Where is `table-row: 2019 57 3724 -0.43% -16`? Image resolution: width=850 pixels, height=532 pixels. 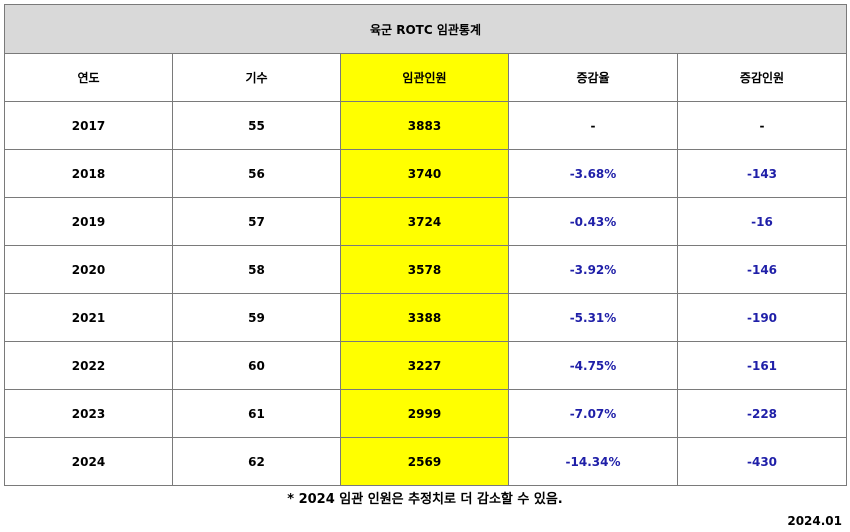 table-row: 2019 57 3724 -0.43% -16 is located at coordinates (425, 221).